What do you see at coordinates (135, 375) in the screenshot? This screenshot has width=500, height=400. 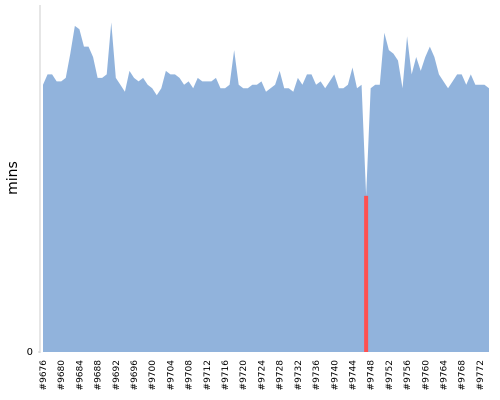 I see `x-tick-label: #9696` at bounding box center [135, 375].